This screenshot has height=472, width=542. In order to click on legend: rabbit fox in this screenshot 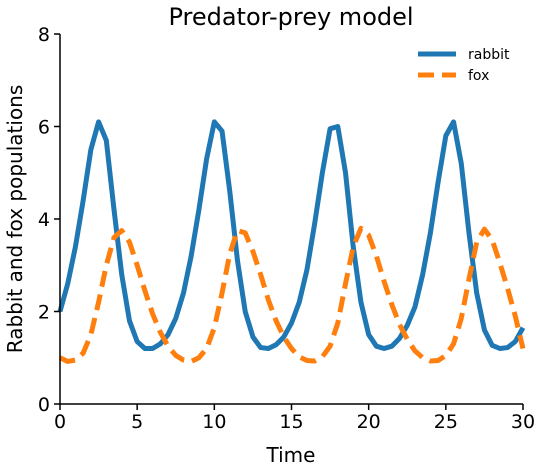, I will do `click(464, 65)`.